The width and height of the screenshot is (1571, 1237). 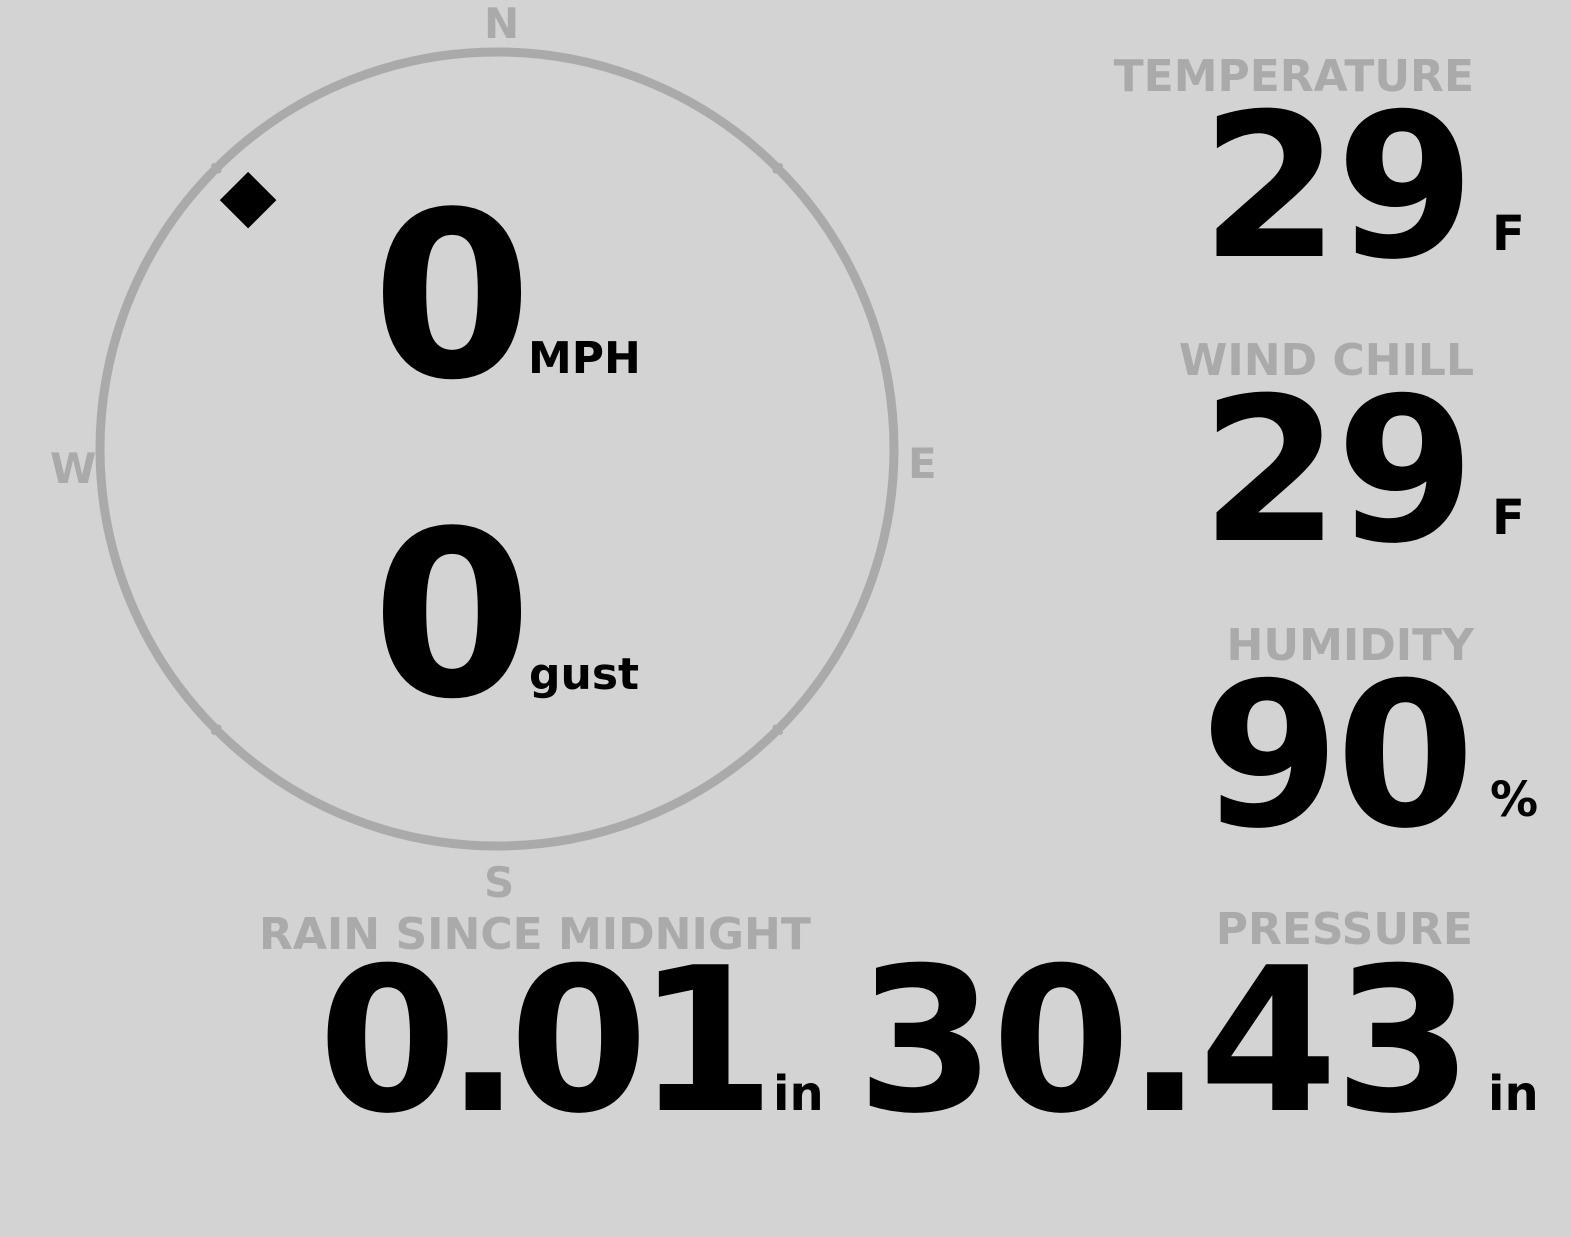 What do you see at coordinates (546, 1041) in the screenshot?
I see `rain-value: 0.01` at bounding box center [546, 1041].